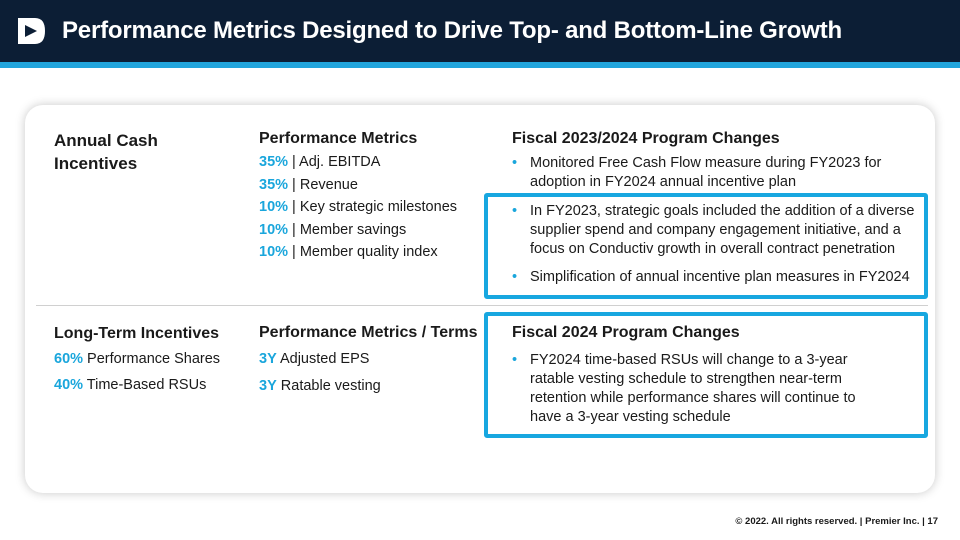 Image resolution: width=960 pixels, height=540 pixels. What do you see at coordinates (646, 138) in the screenshot?
I see `annual-changes-title: Fiscal 2023/2024 Program Changes` at bounding box center [646, 138].